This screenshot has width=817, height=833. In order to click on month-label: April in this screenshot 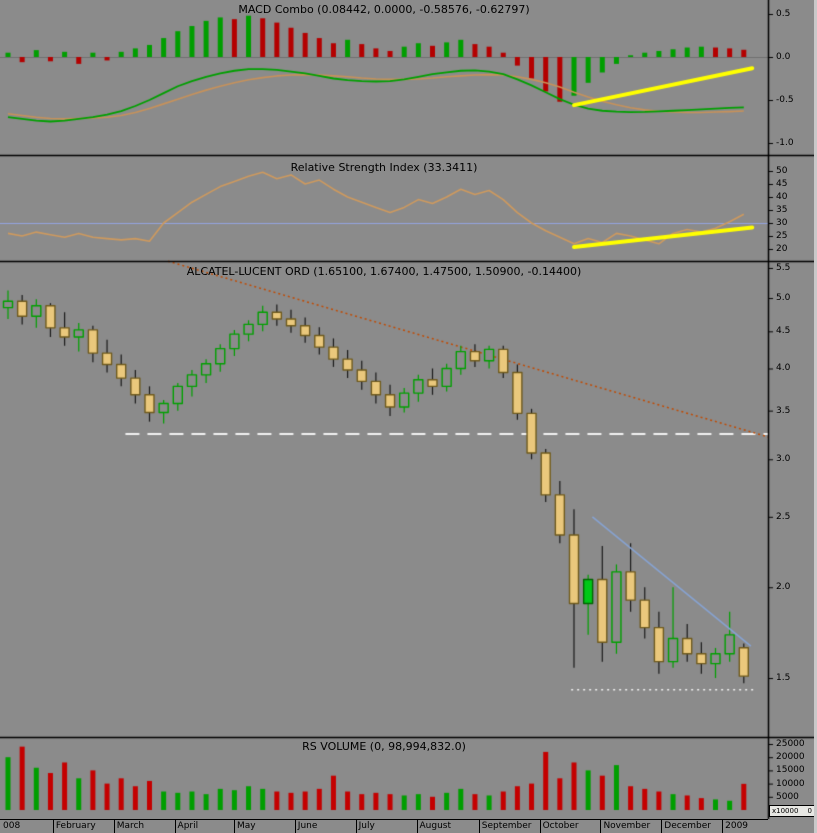, I will do `click(188, 826)`.